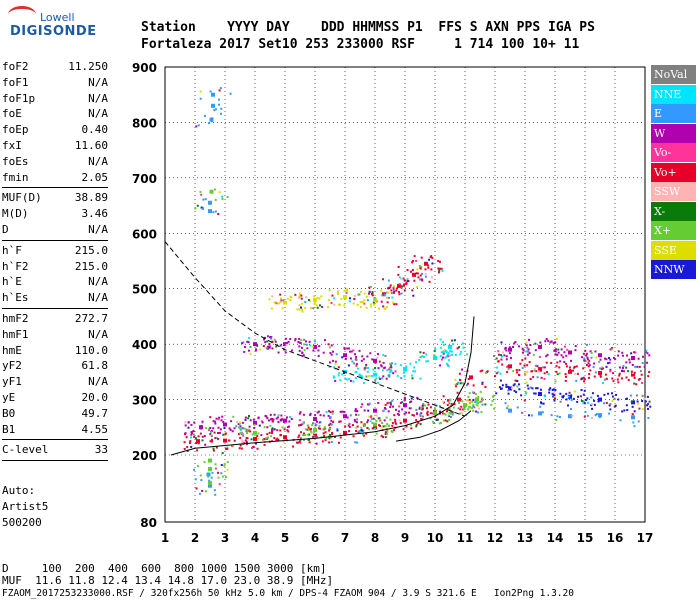 Image resolution: width=700 pixels, height=600 pixels. I want to click on series-f-trace-spread, so click(303, 417).